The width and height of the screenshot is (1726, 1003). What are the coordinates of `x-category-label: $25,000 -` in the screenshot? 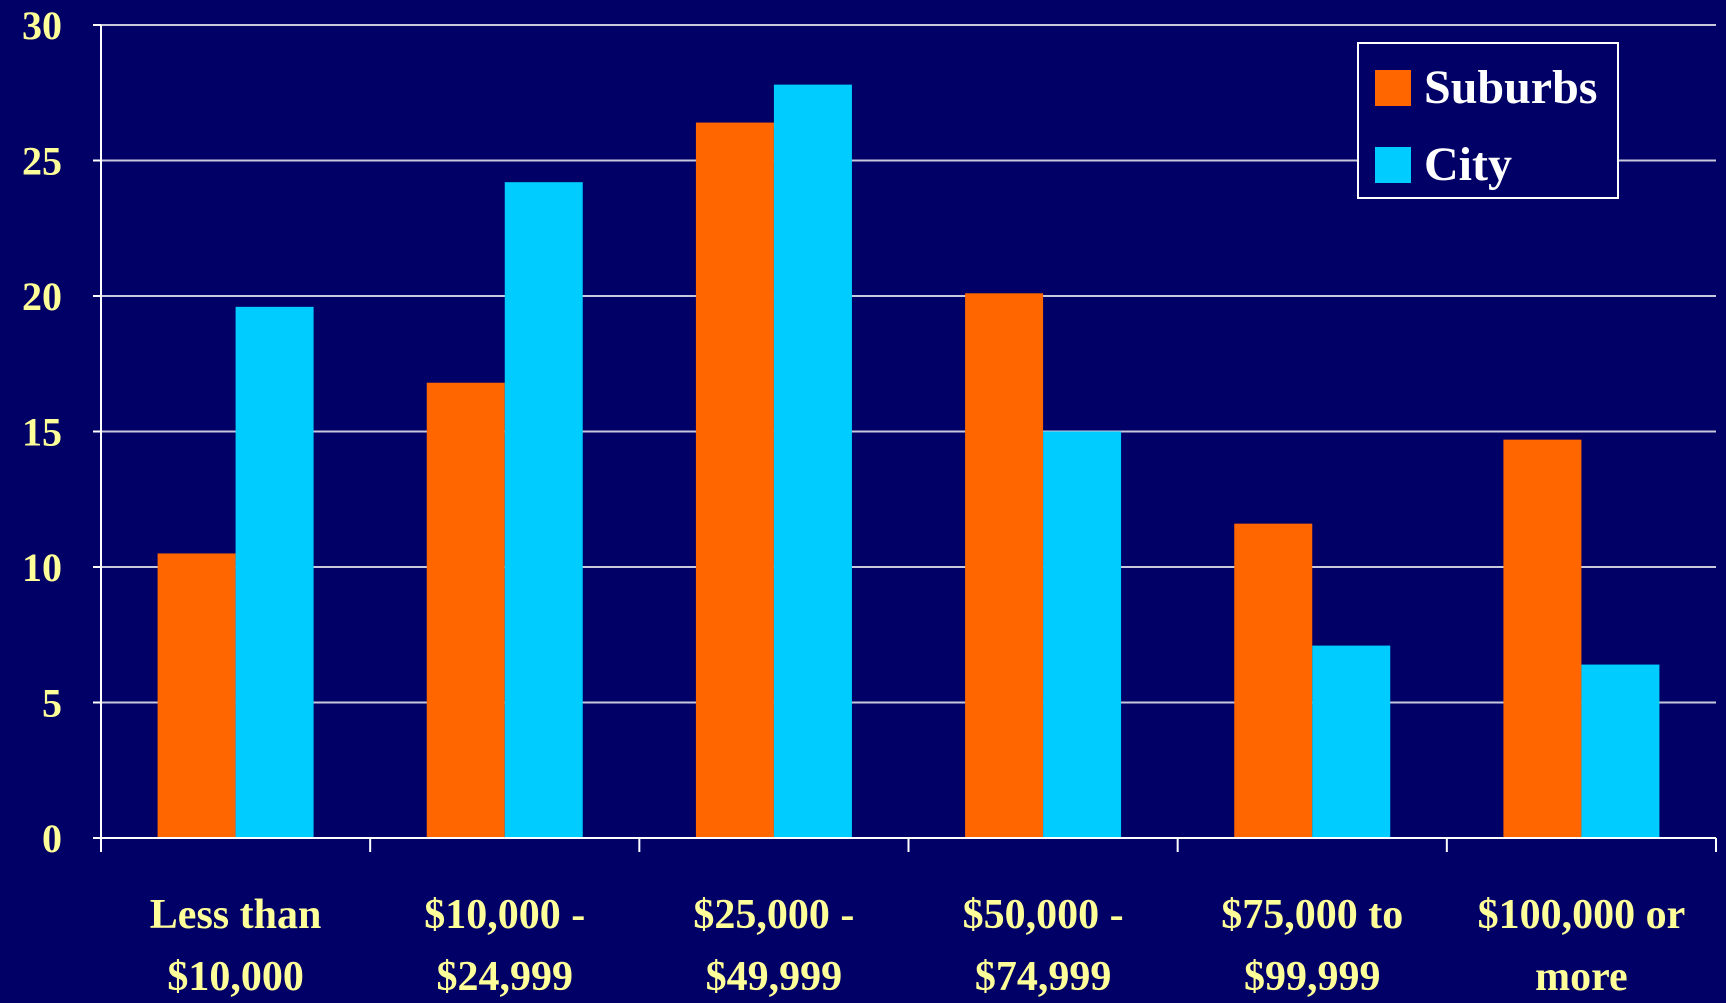 It's located at (773, 915).